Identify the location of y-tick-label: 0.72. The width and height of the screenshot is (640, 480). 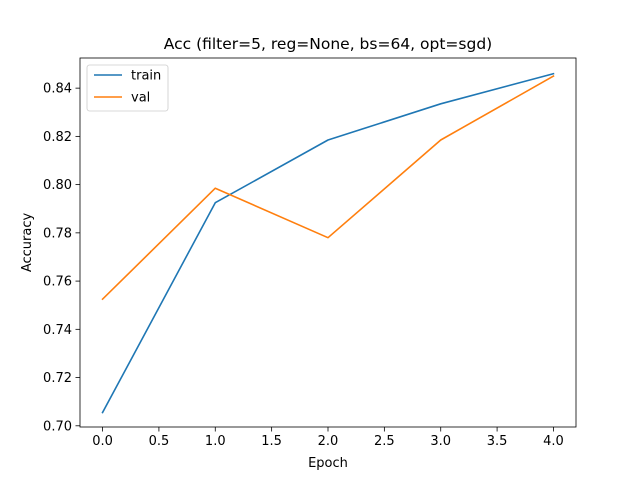
(57, 378).